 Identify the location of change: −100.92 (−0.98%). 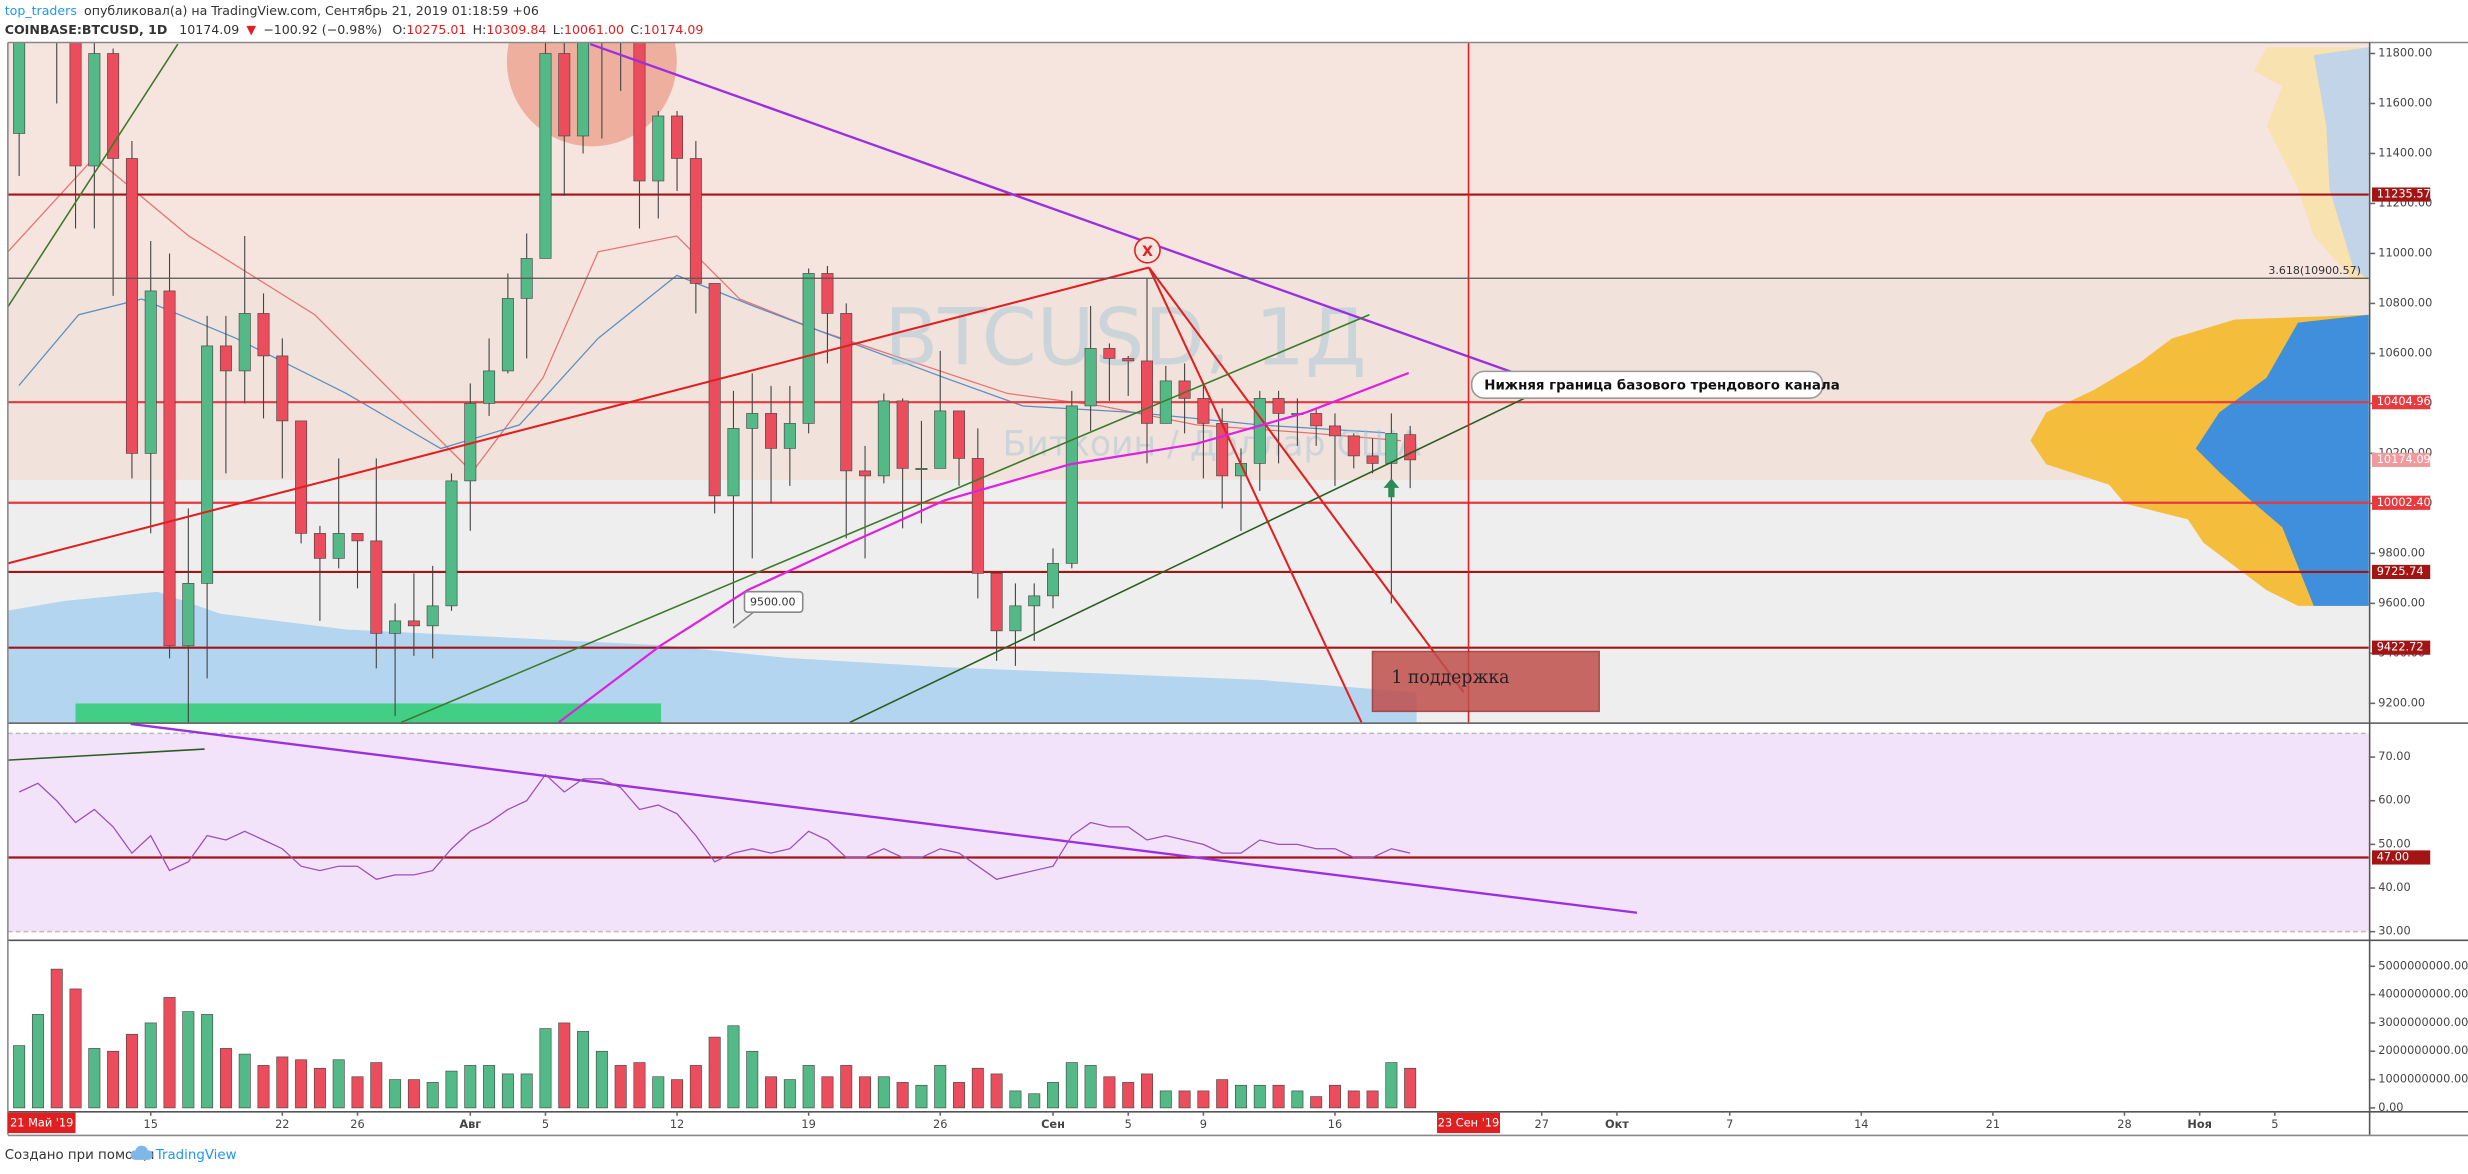
(322, 28).